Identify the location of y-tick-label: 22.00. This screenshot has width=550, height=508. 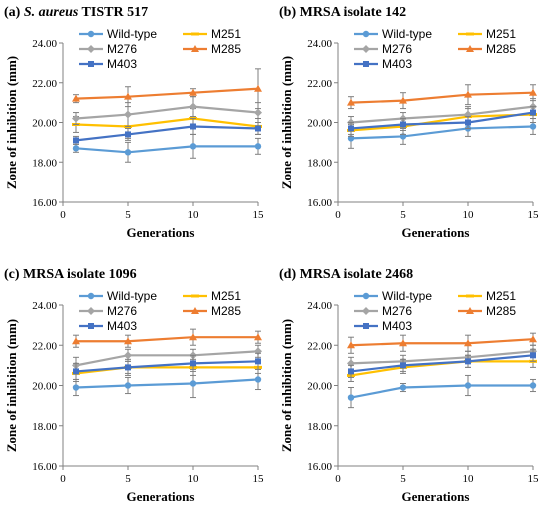
(44, 346).